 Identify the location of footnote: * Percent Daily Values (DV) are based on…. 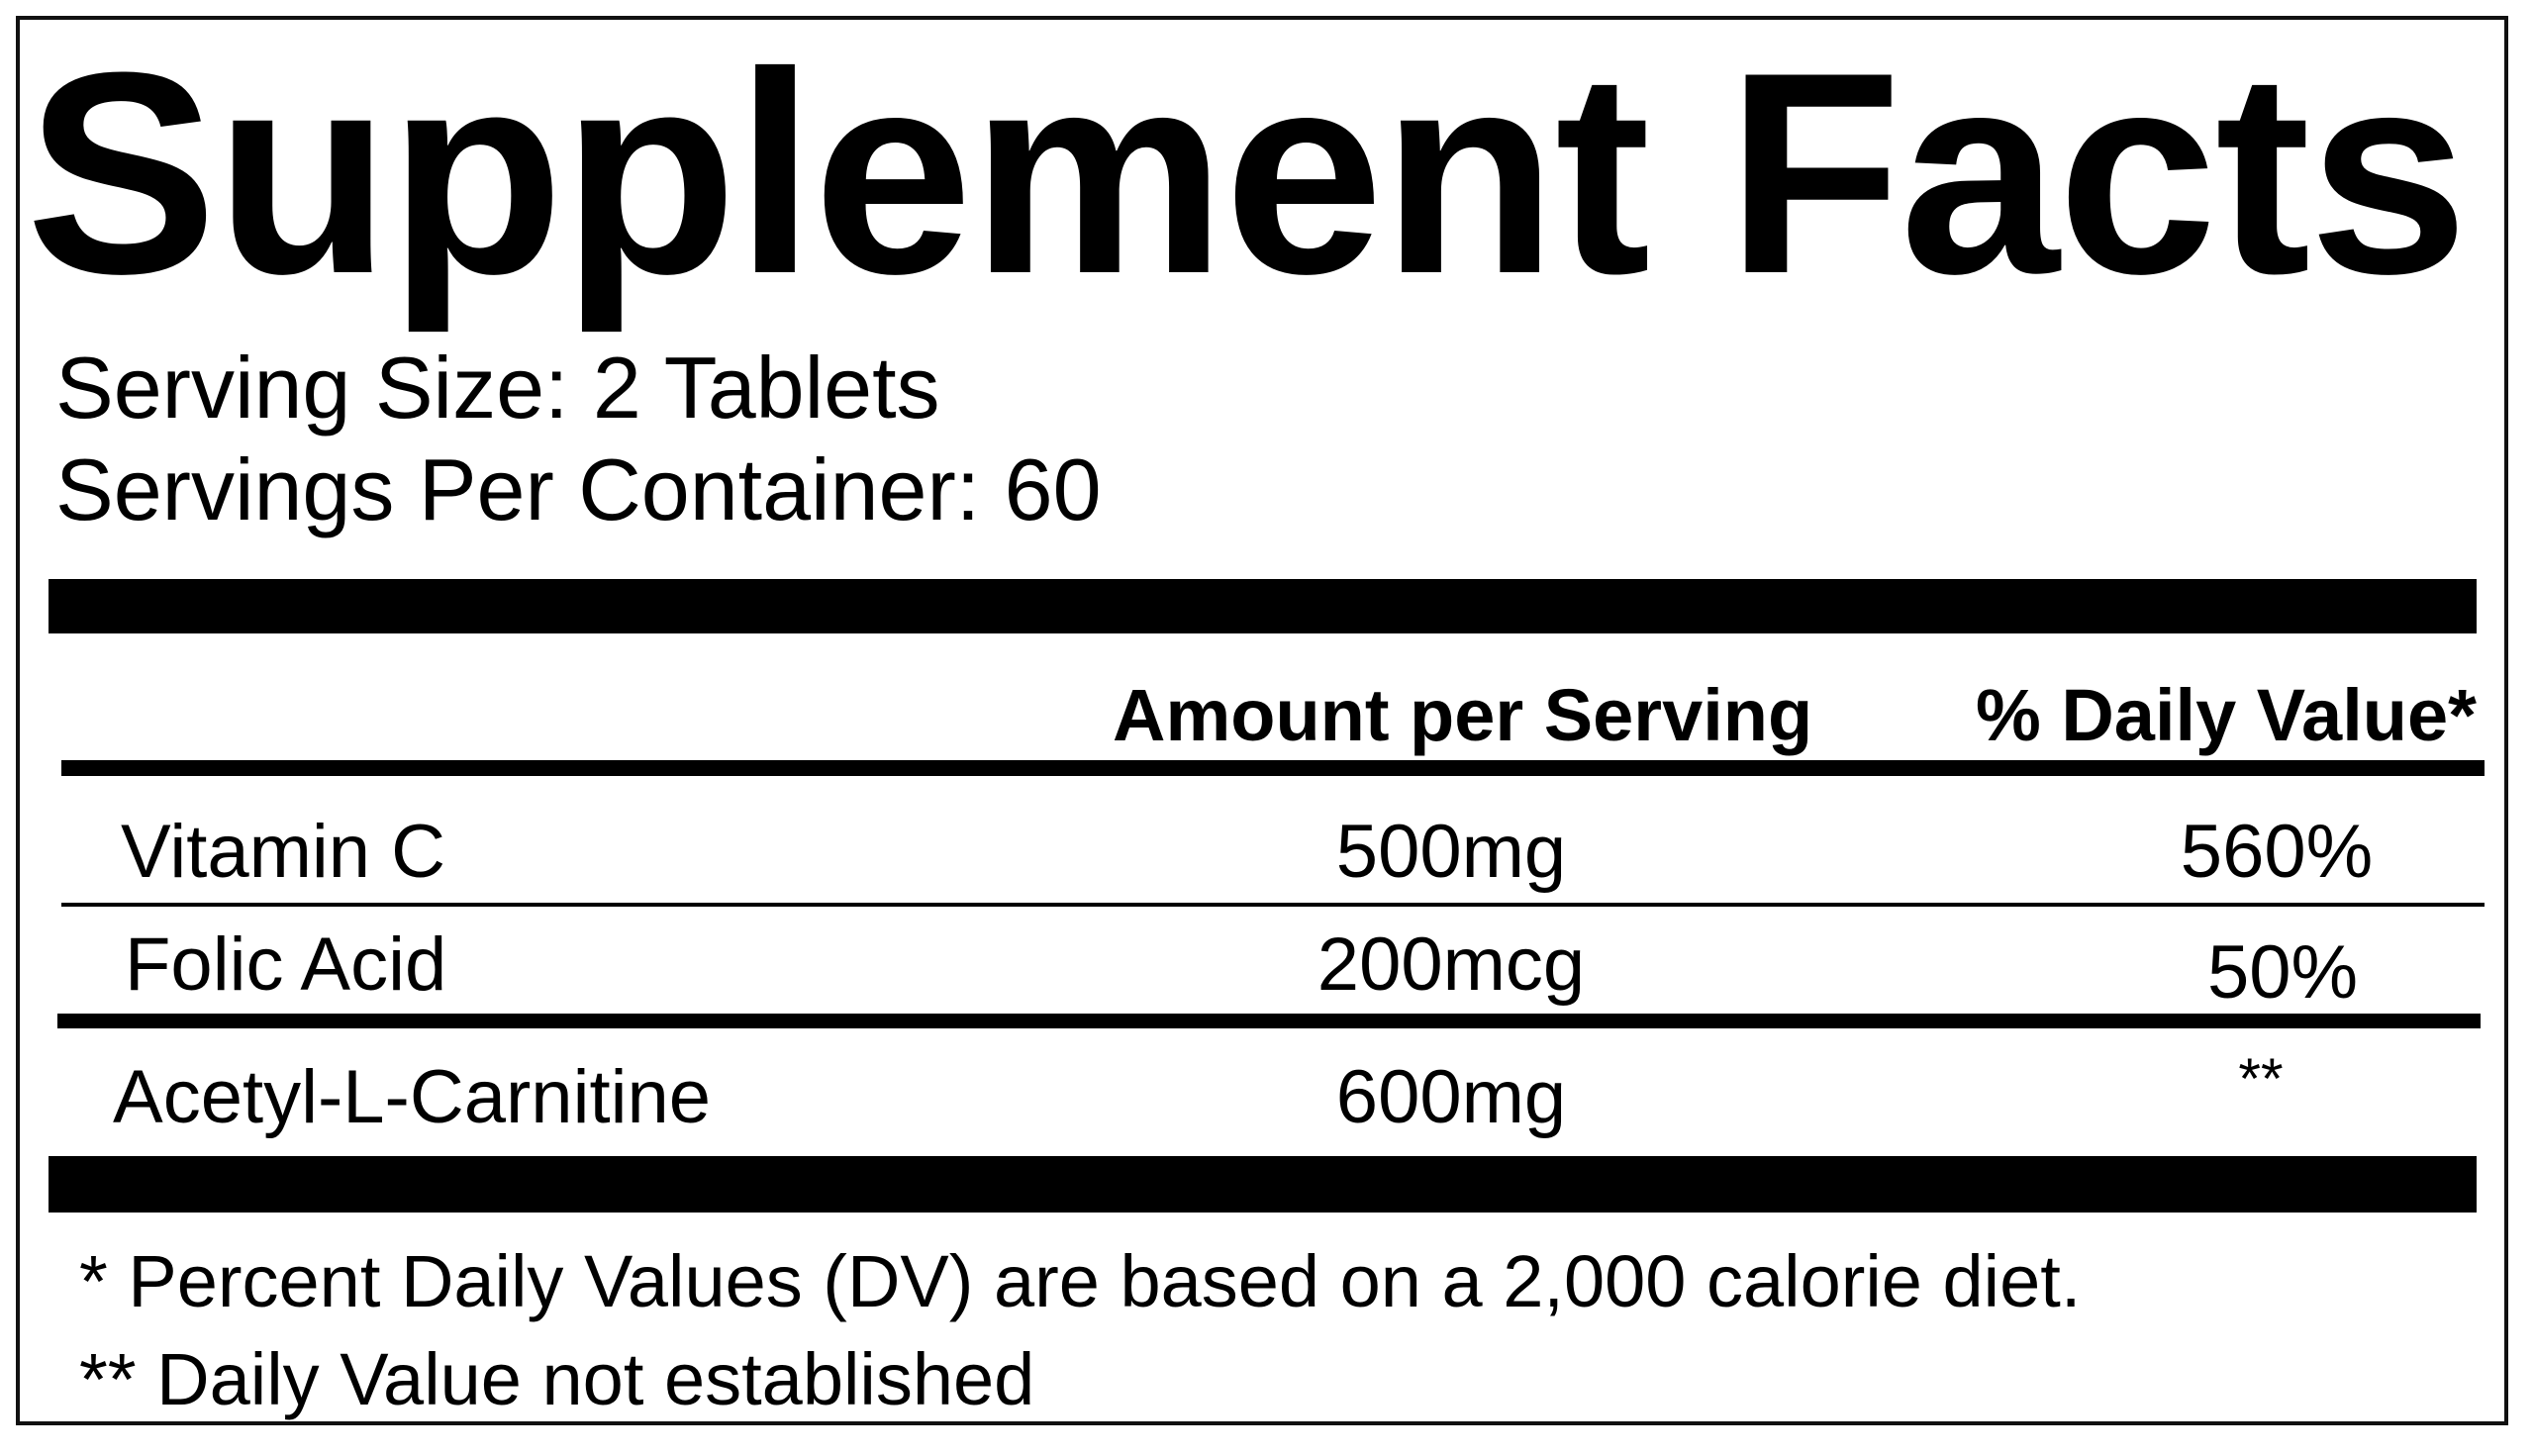
(1080, 1281).